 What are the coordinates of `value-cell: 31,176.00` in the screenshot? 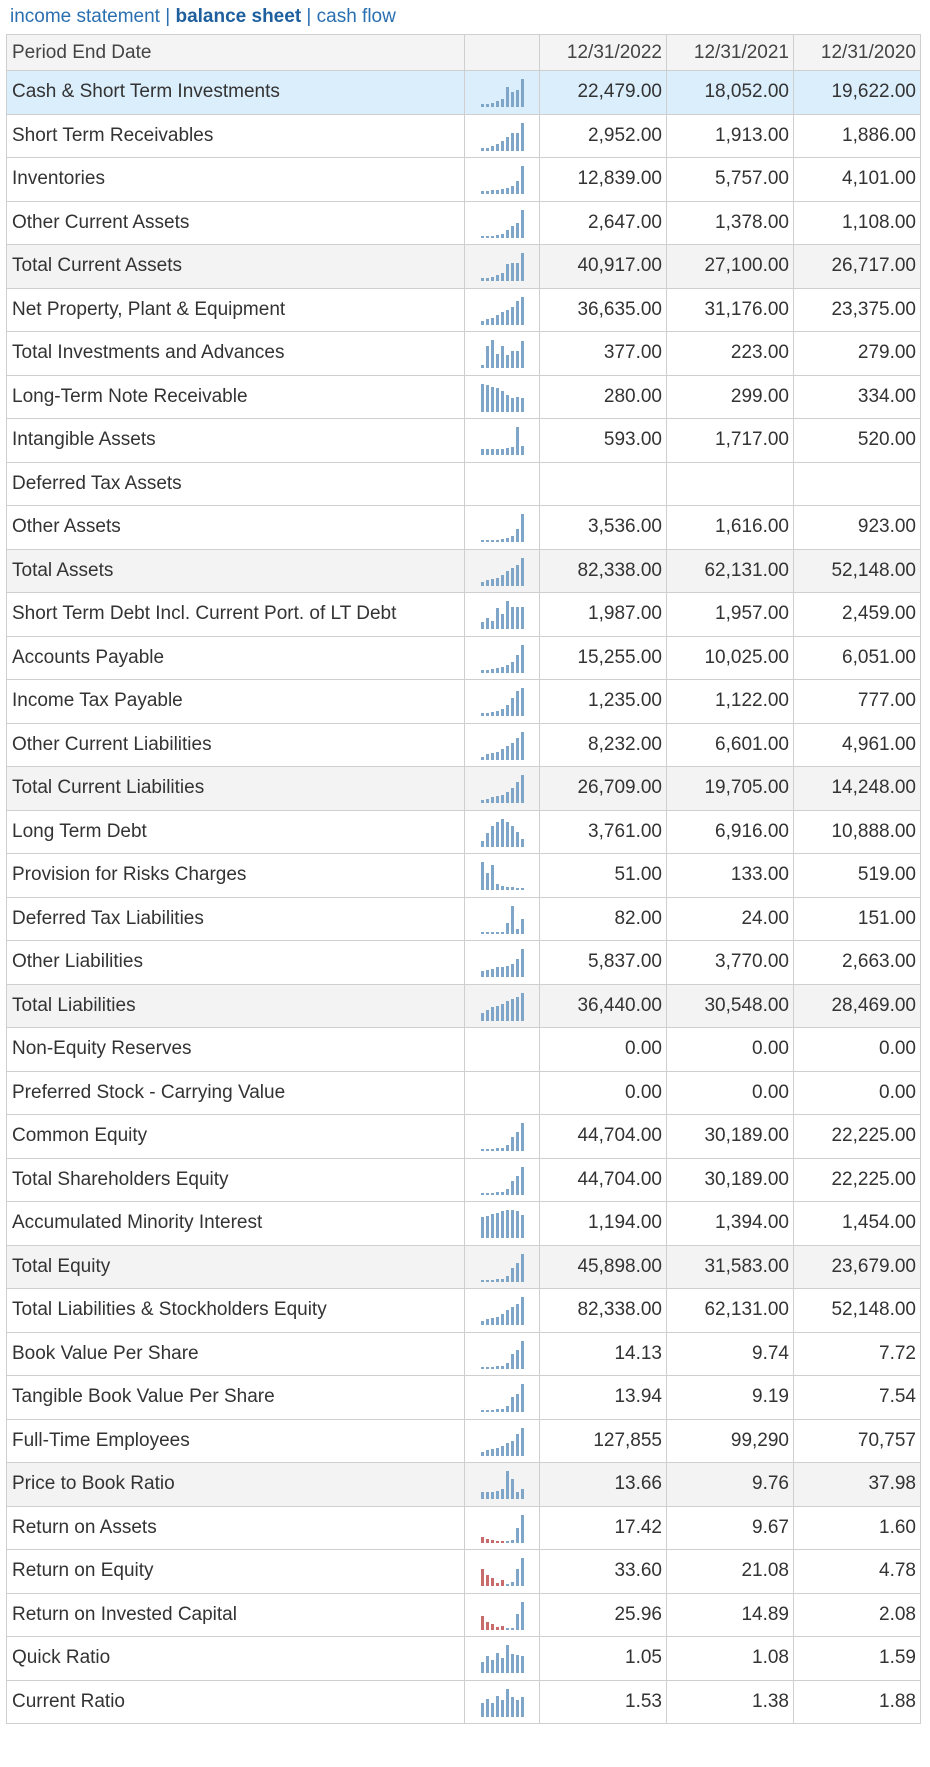 It's located at (730, 309).